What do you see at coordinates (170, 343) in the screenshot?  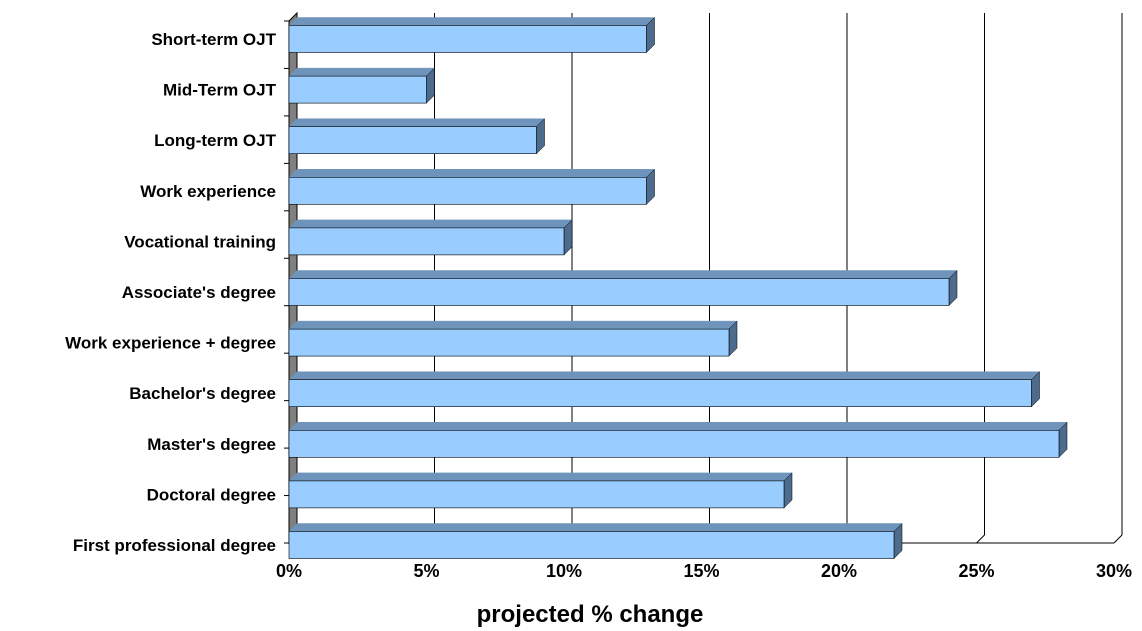 I see `category-label: Work experience + degree` at bounding box center [170, 343].